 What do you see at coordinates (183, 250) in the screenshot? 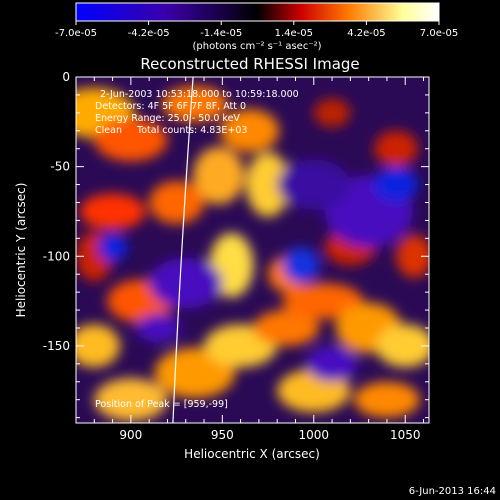
I see `solar-limb-line` at bounding box center [183, 250].